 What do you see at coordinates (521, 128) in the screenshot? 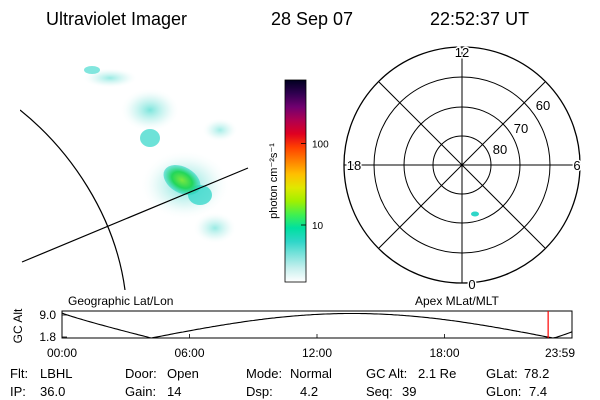
I see `mlat-label-70: 70` at bounding box center [521, 128].